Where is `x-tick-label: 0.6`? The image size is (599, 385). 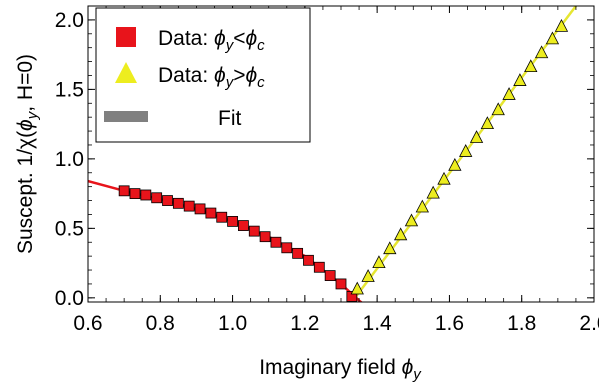 x-tick-label: 0.6 is located at coordinates (87, 323).